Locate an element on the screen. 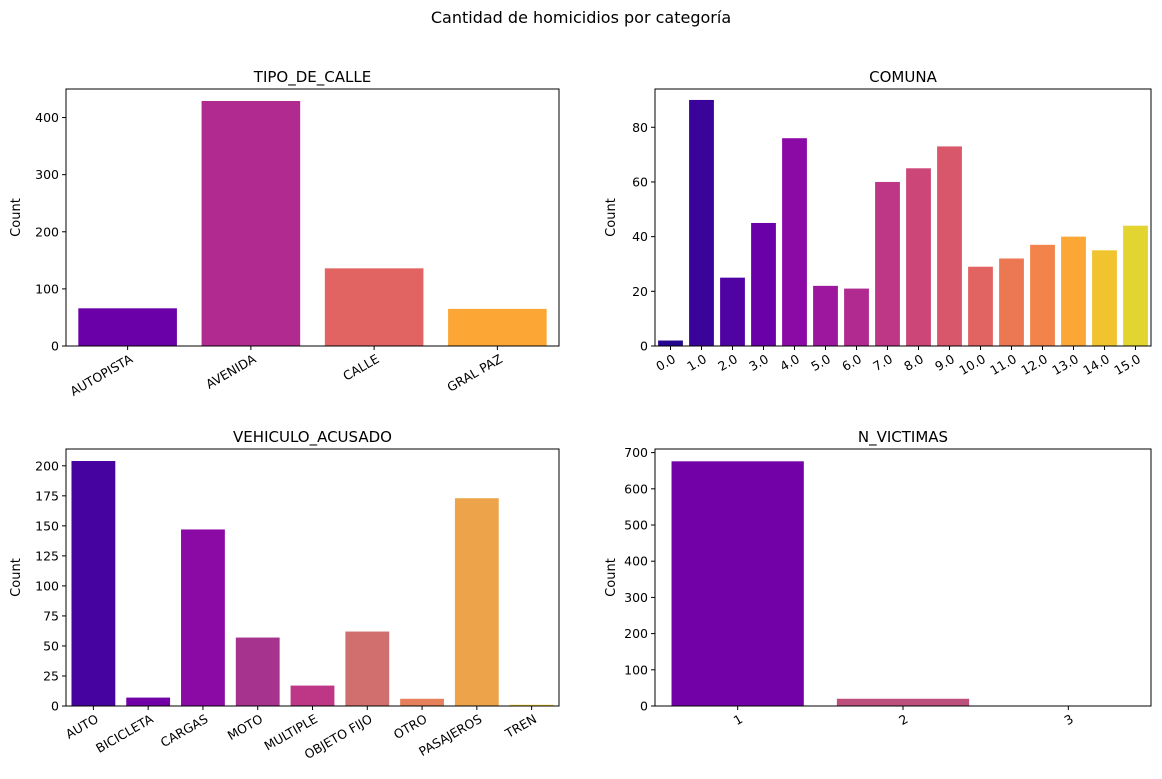  chart-3-ytick-label: 50 is located at coordinates (51, 645).